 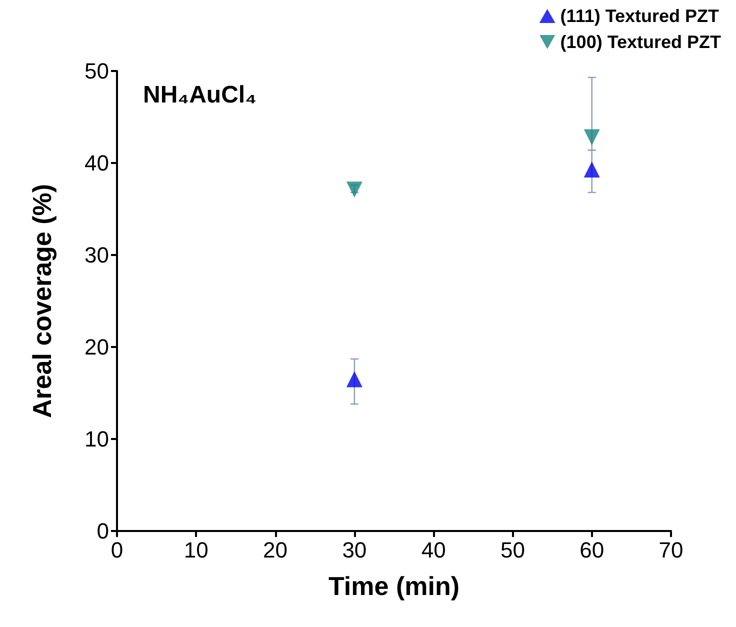 What do you see at coordinates (96, 255) in the screenshot?
I see `y-tick-label: 30` at bounding box center [96, 255].